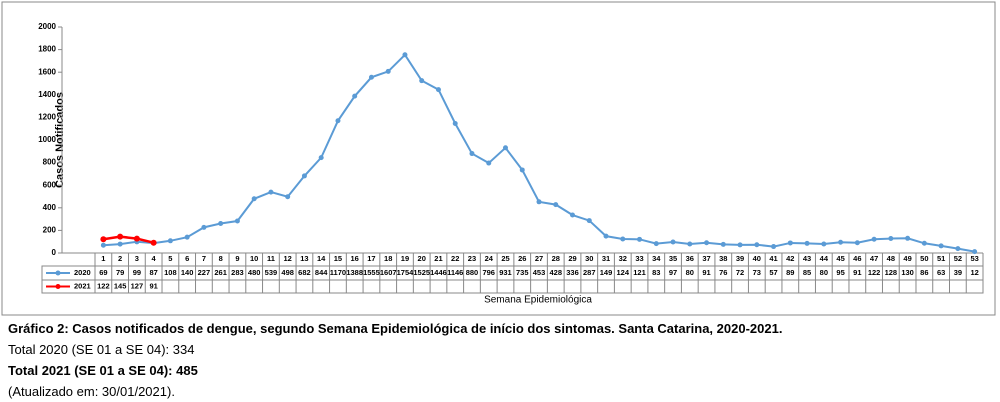 This screenshot has width=1000, height=402. Describe the element at coordinates (472, 272) in the screenshot. I see `table-value: 880` at that location.